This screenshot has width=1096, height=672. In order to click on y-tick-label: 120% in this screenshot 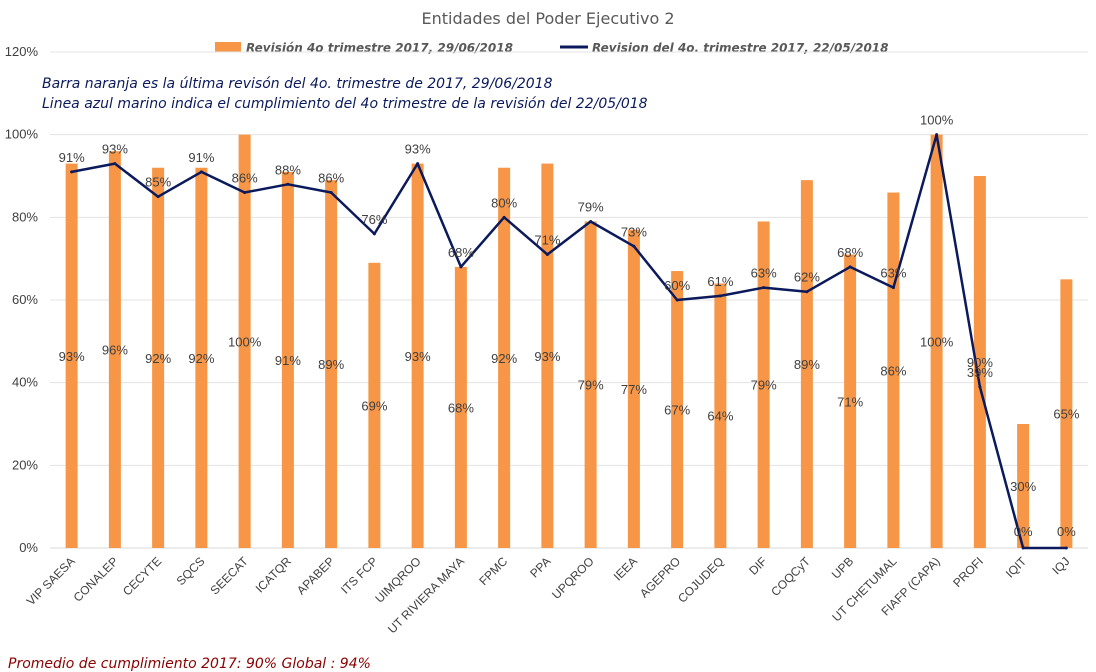, I will do `click(22, 51)`.